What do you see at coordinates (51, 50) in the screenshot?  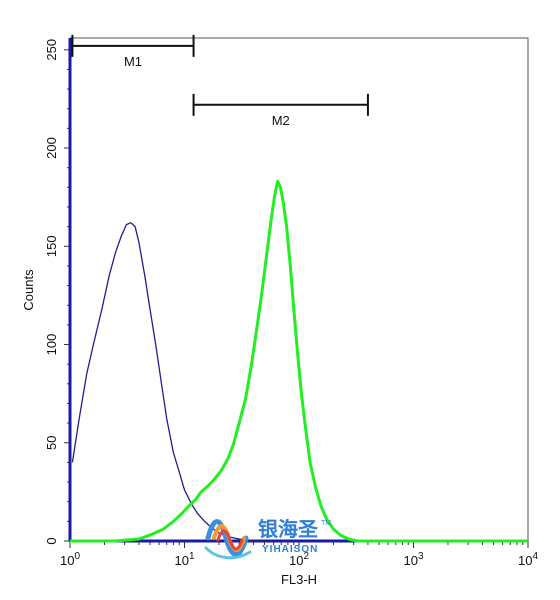 I see `y-tick-label: 250` at bounding box center [51, 50].